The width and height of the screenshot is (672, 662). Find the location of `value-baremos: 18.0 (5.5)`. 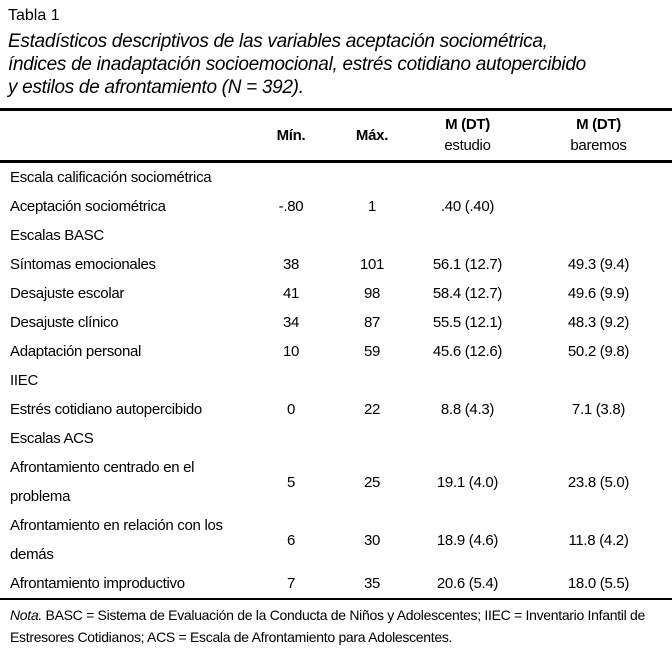

value-baremos: 18.0 (5.5) is located at coordinates (598, 583).